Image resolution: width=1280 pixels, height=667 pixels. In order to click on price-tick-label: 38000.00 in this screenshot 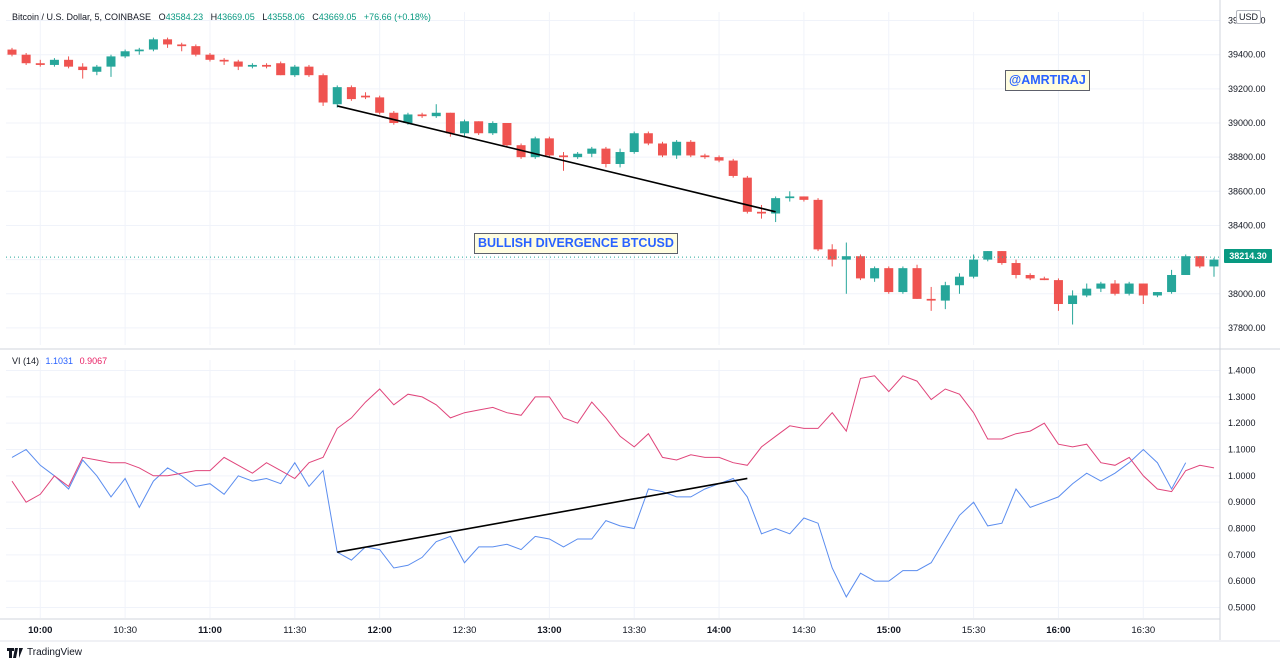, I will do `click(1247, 294)`.